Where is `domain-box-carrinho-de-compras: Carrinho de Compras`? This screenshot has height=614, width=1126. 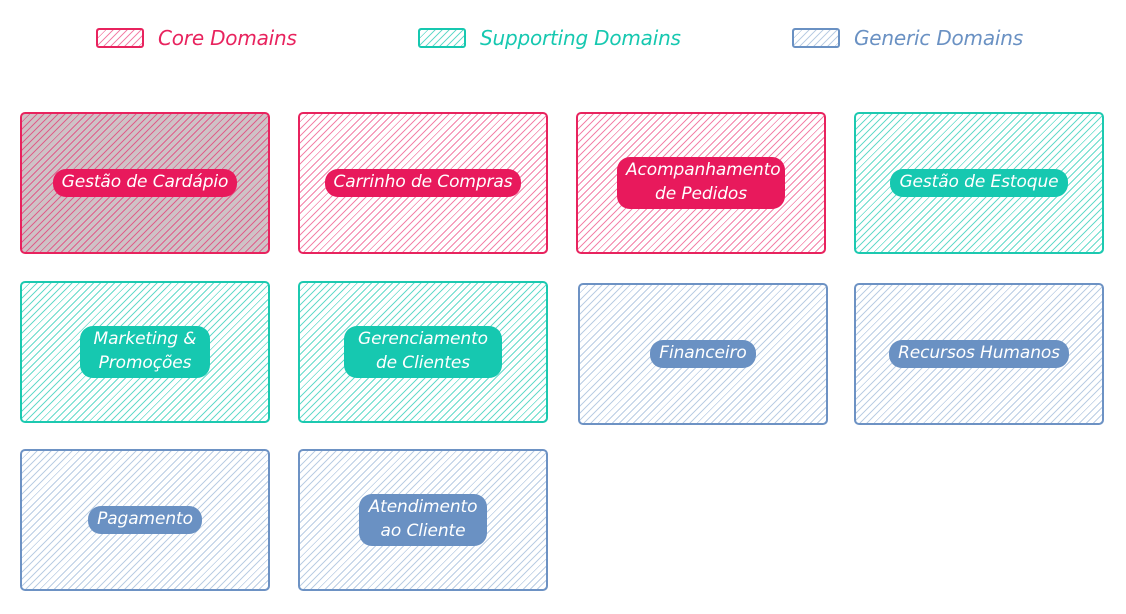
domain-box-carrinho-de-compras: Carrinho de Compras is located at coordinates (423, 183).